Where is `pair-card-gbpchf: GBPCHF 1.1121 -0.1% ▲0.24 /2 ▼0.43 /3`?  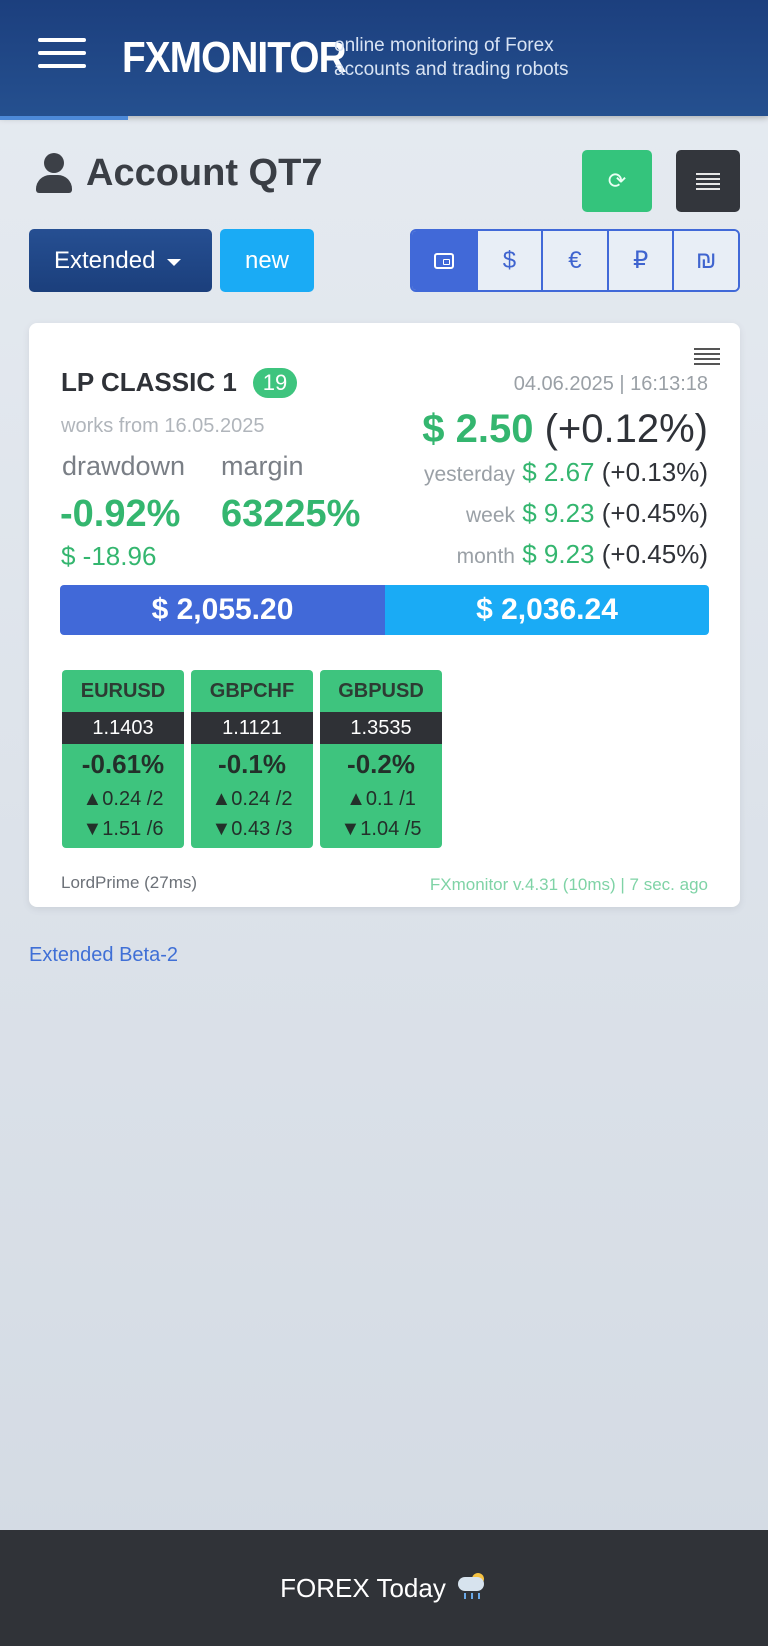 pair-card-gbpchf: GBPCHF 1.1121 -0.1% ▲0.24 /2 ▼0.43 /3 is located at coordinates (252, 759).